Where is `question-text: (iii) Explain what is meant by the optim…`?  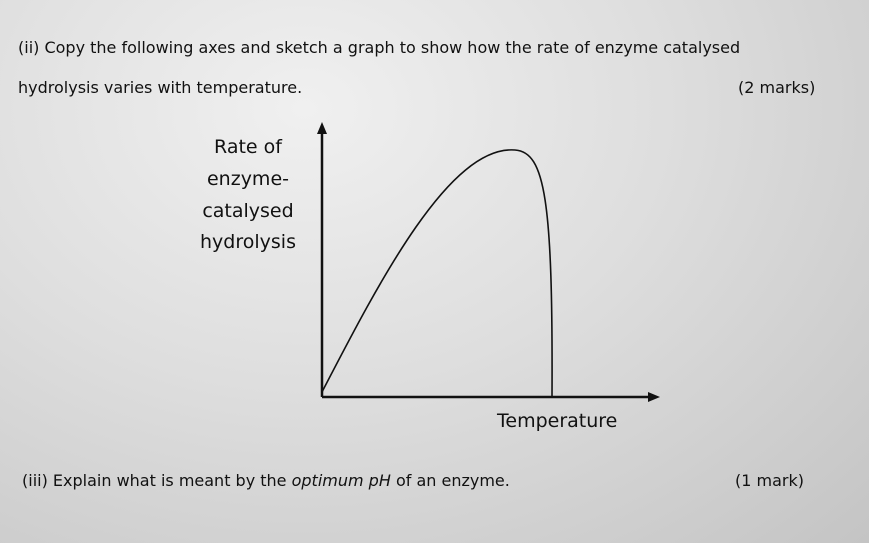 question-text: (iii) Explain what is meant by the optim… is located at coordinates (266, 480).